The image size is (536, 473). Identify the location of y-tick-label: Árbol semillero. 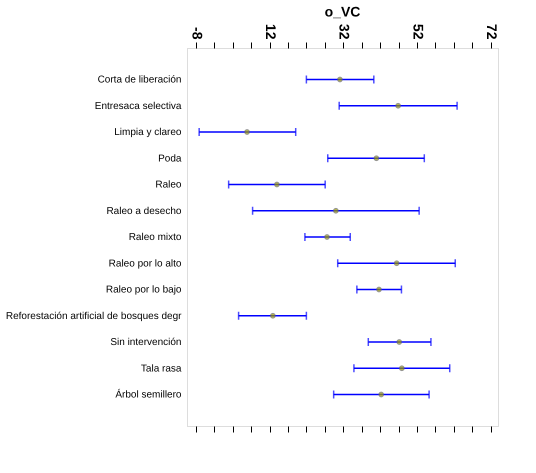
(148, 394).